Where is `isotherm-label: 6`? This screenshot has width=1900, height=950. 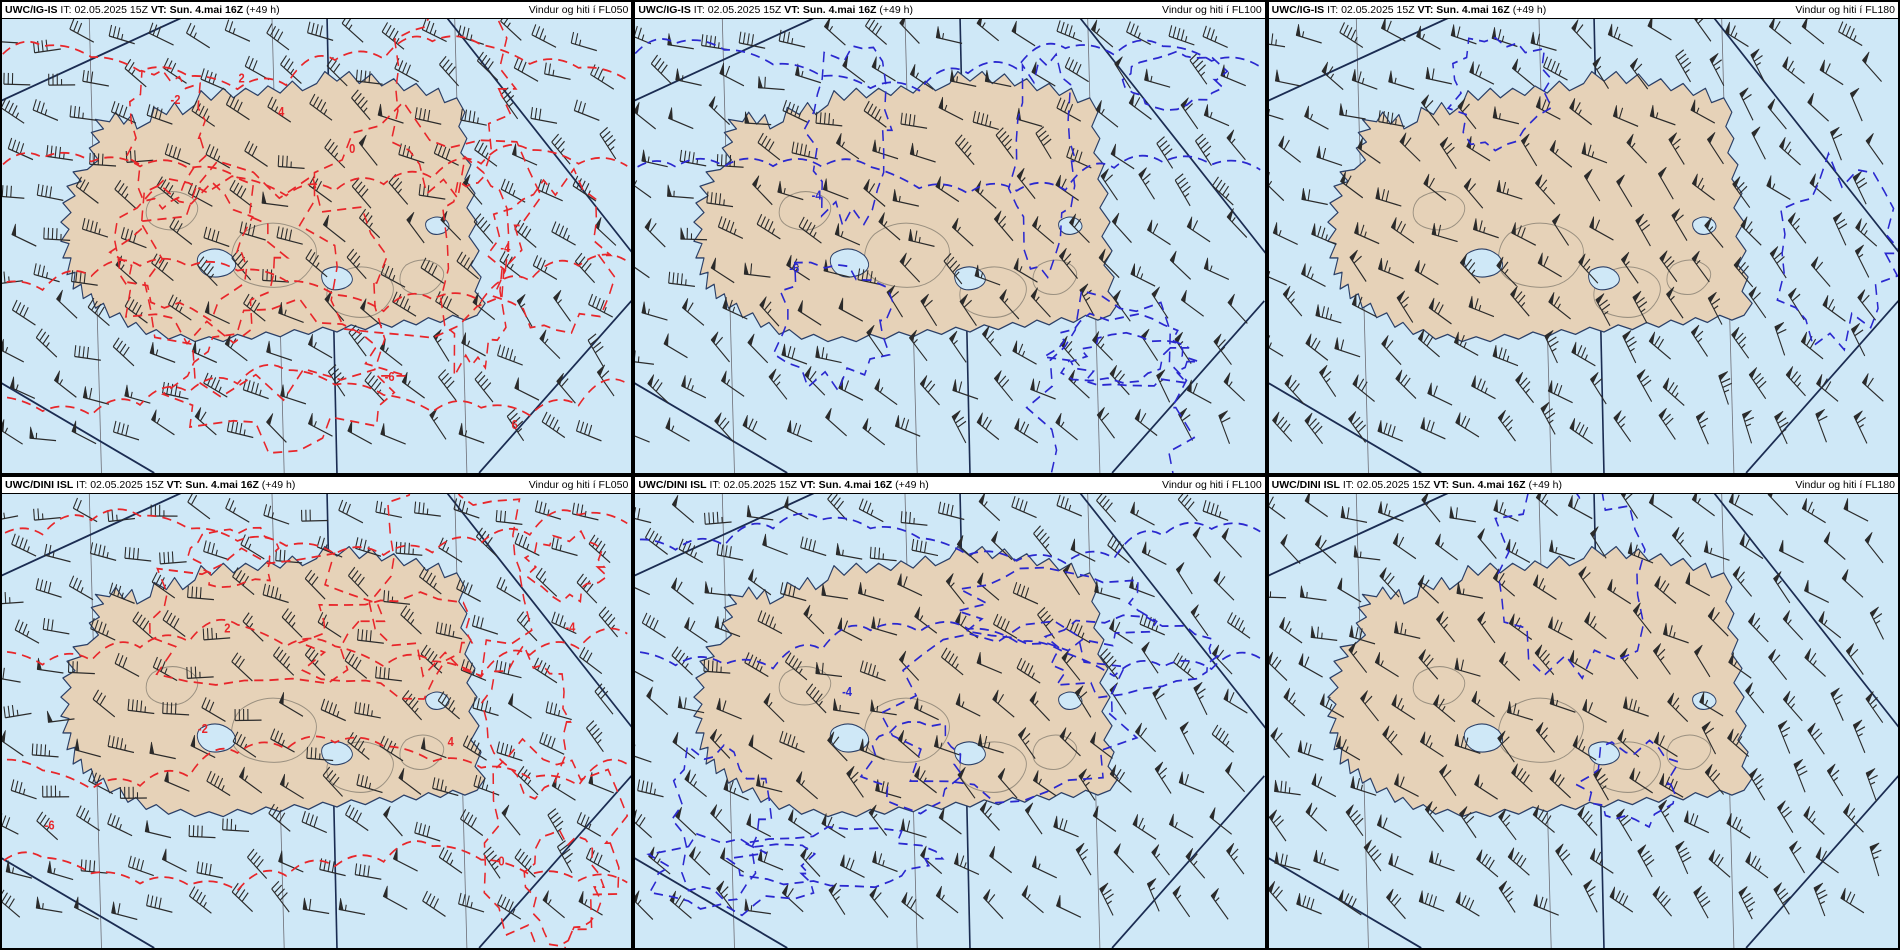
isotherm-label: 6 is located at coordinates (515, 424).